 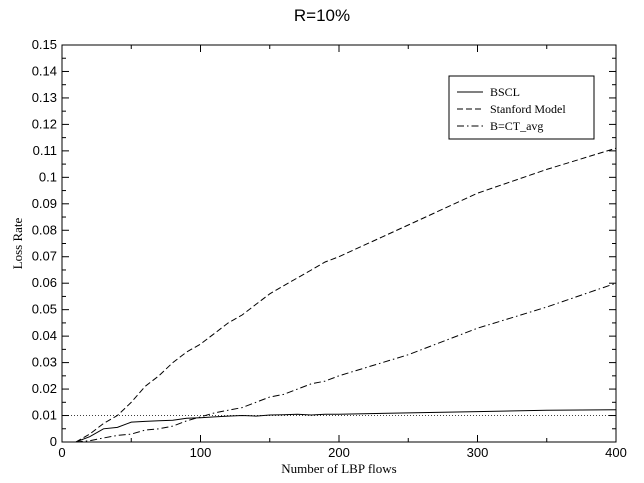 What do you see at coordinates (45, 150) in the screenshot?
I see `y-tick-label: 0.11` at bounding box center [45, 150].